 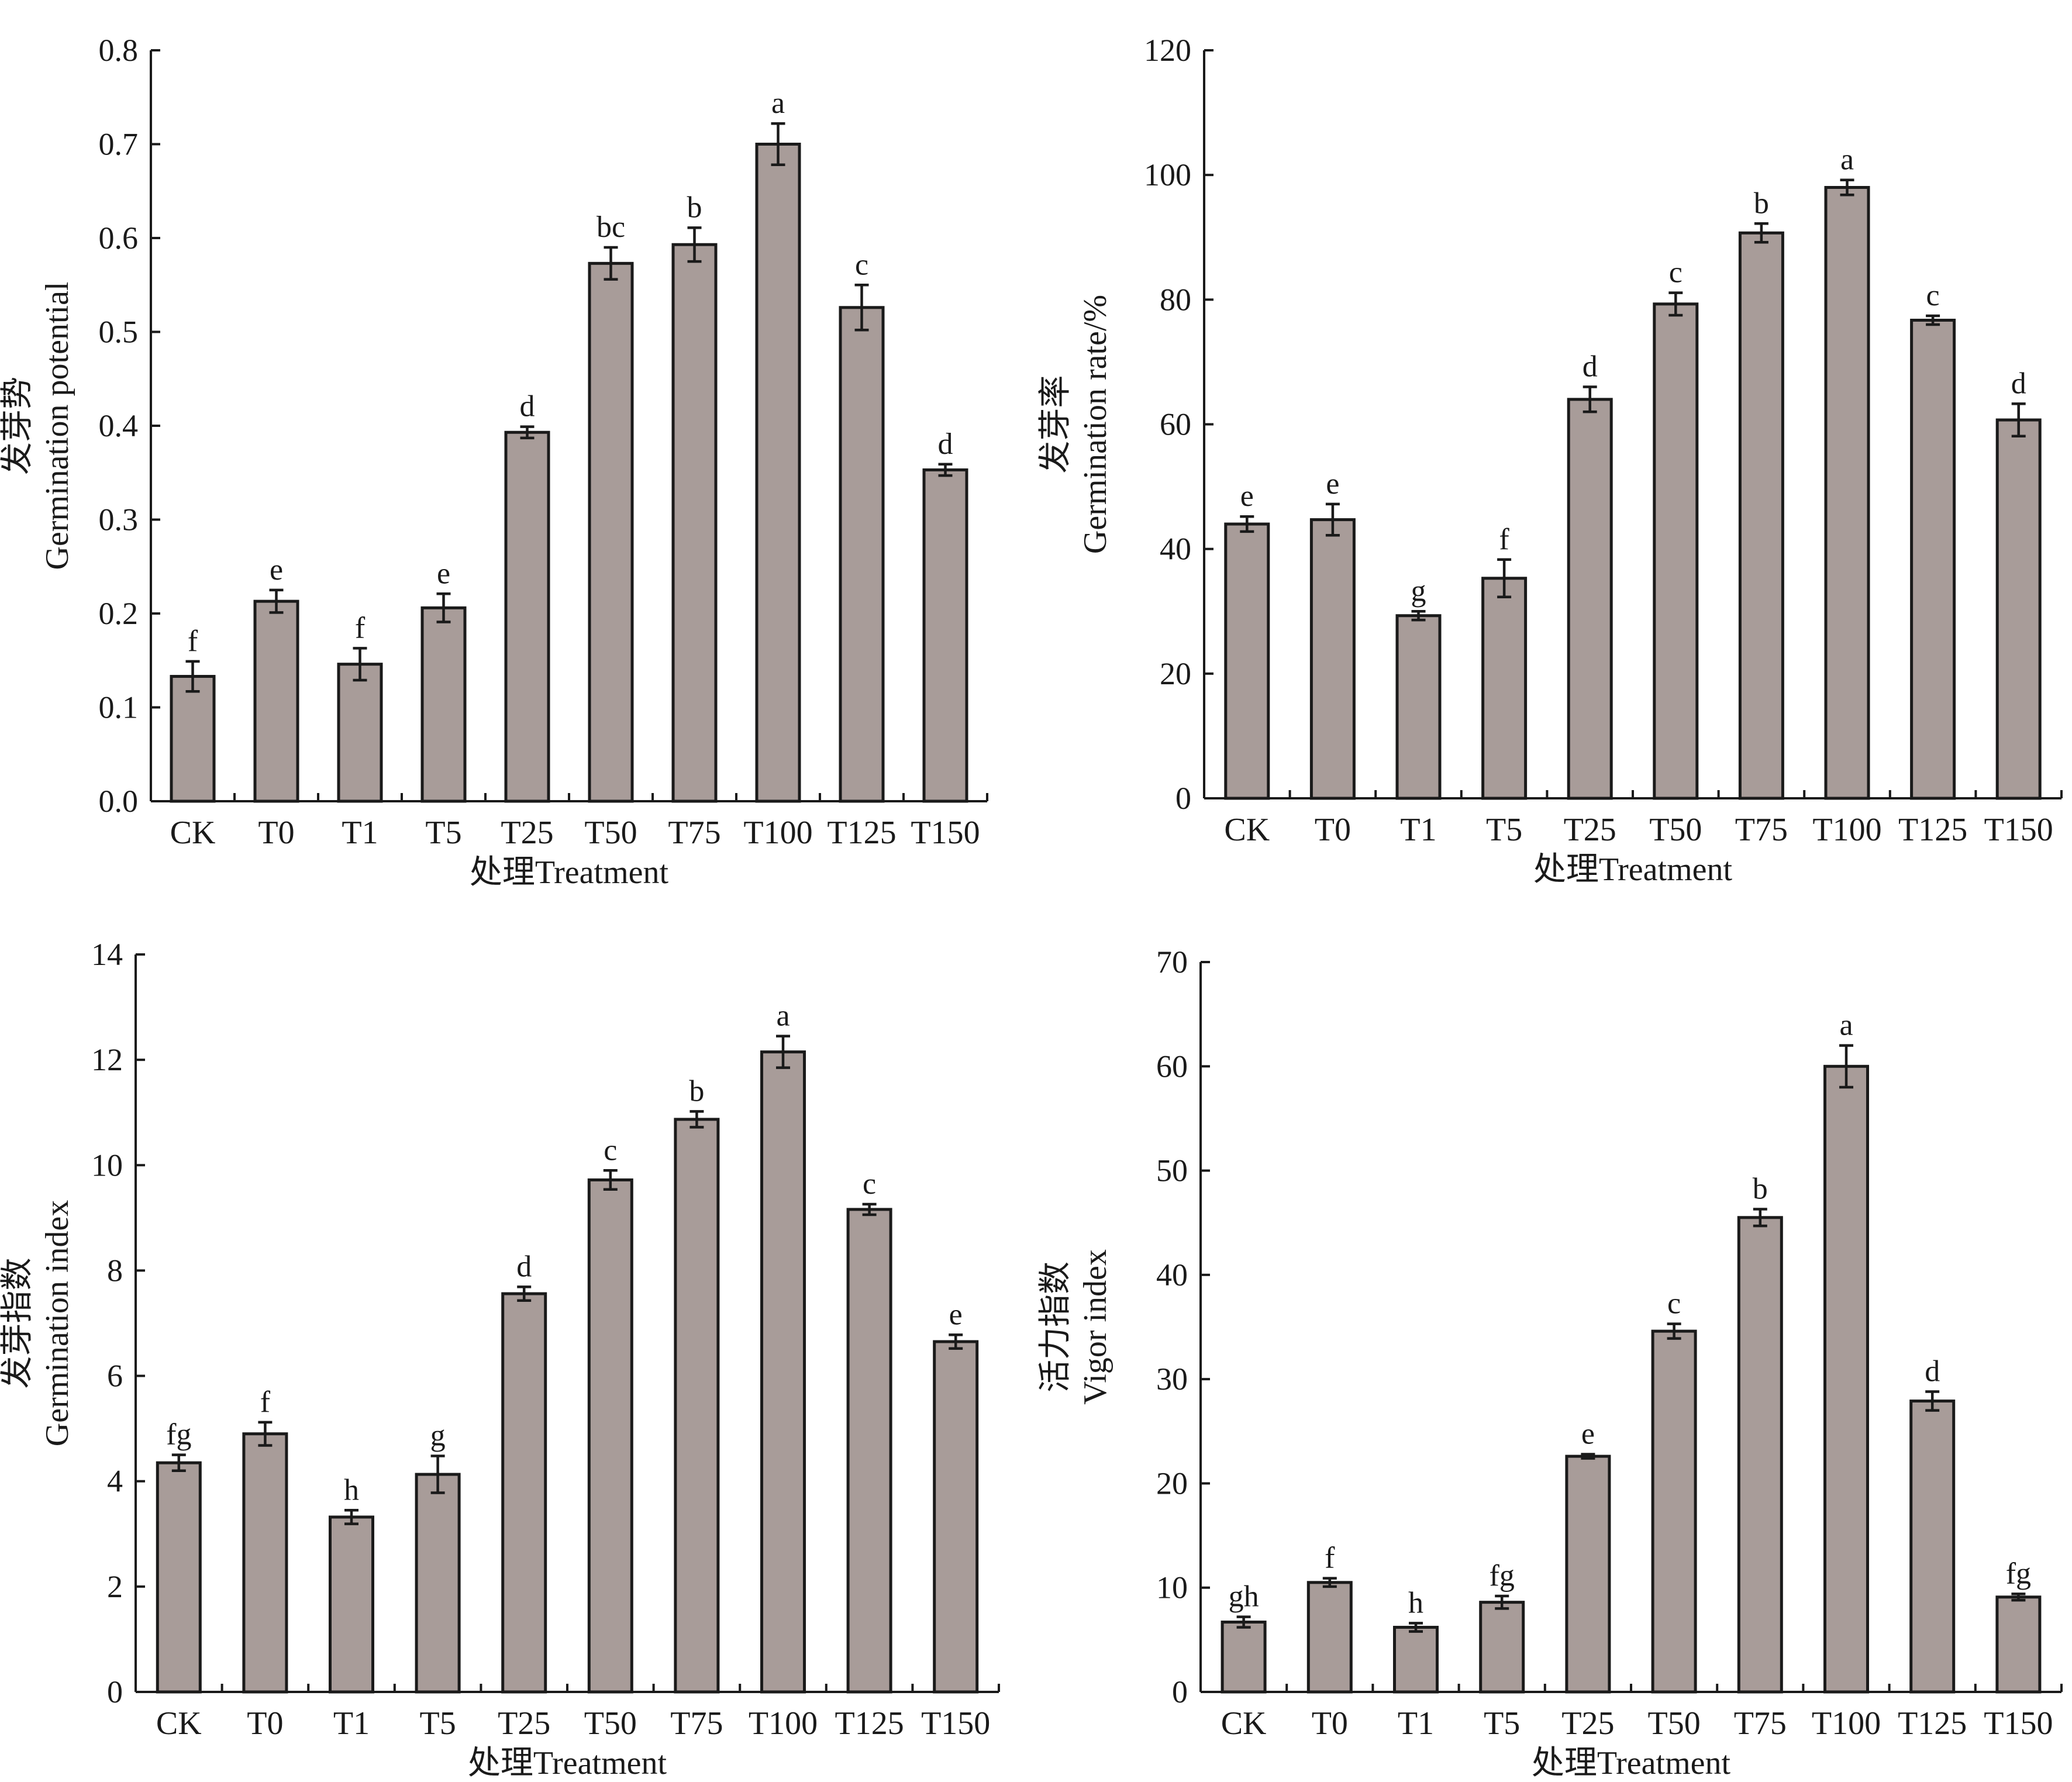 What do you see at coordinates (1055, 1326) in the screenshot?
I see `y-axis-title-cn: 活力指数` at bounding box center [1055, 1326].